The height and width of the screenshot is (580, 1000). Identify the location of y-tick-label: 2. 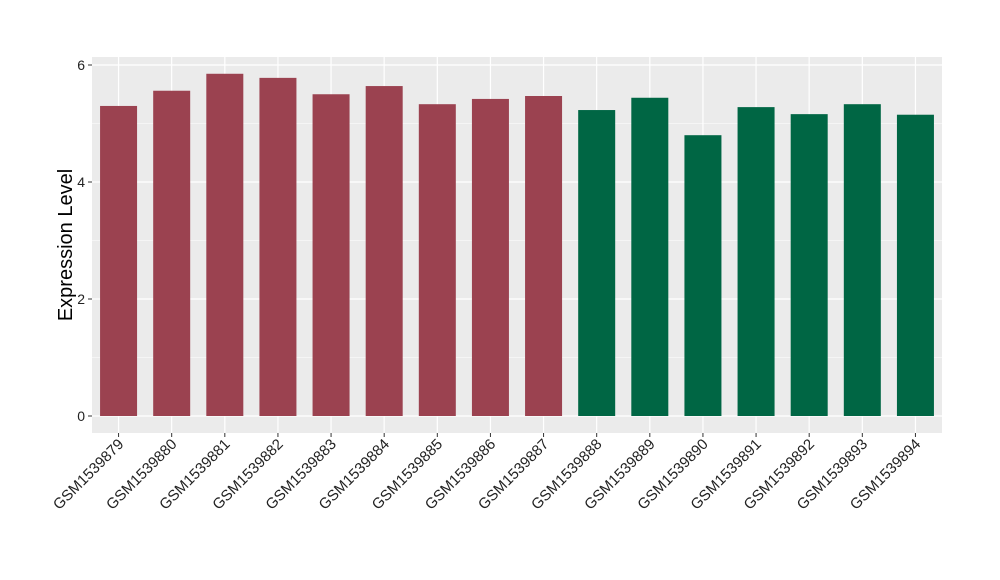
(81, 299).